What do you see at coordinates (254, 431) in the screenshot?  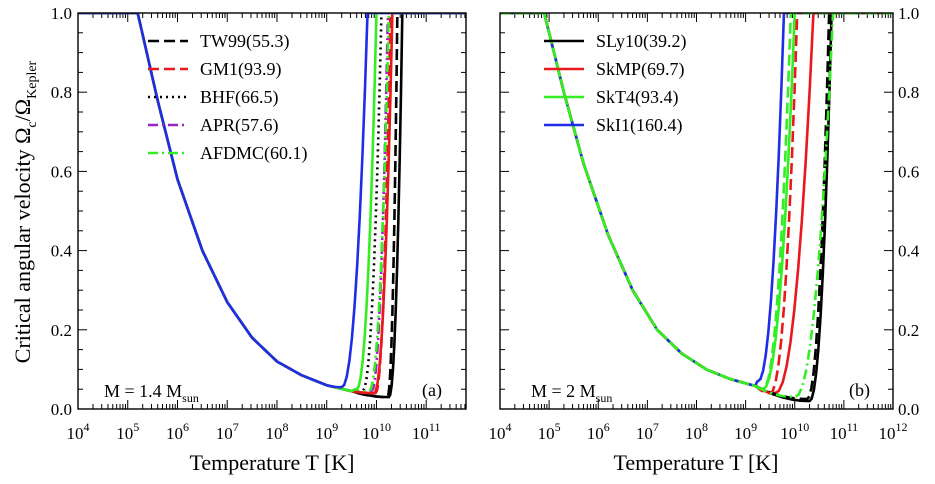 I see `panel-a-x-tick-labels: 10⁴ 10⁵ 10⁶ 10⁷ 10⁸ 10⁹ 10¹⁰ 10¹¹` at bounding box center [254, 431].